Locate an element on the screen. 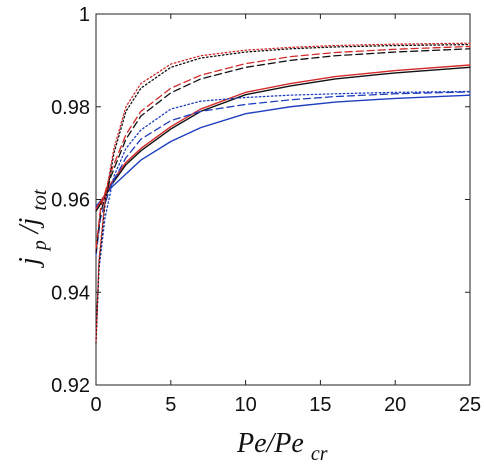 This screenshot has width=484, height=468. x-tick-label: 5 is located at coordinates (170, 405).